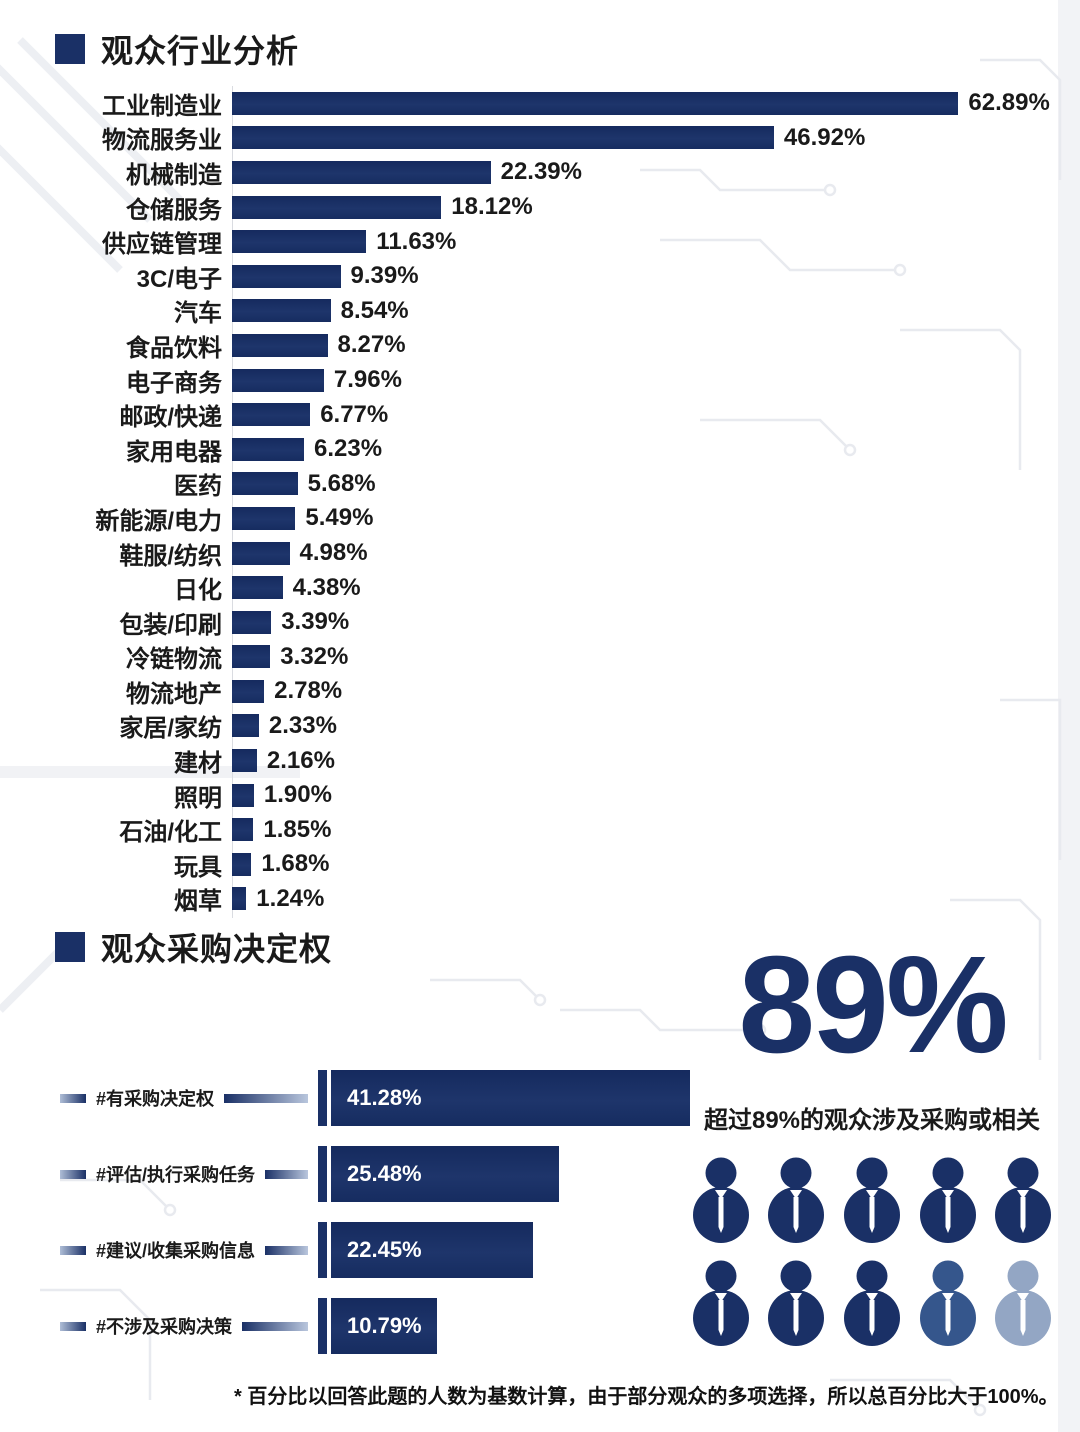  I want to click on category-label: 3C/电子, so click(179, 279).